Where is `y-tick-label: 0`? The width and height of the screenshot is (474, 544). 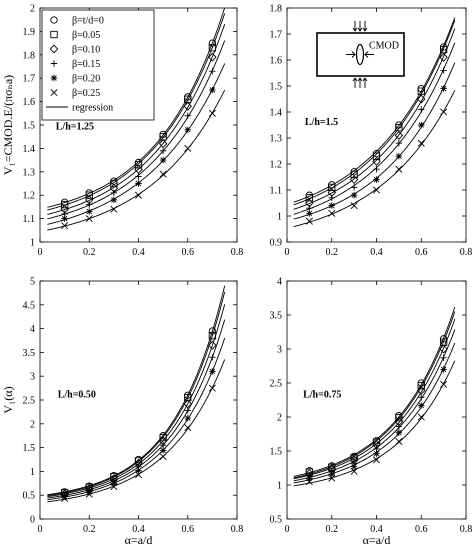 y-tick-label: 0 is located at coordinates (32, 520).